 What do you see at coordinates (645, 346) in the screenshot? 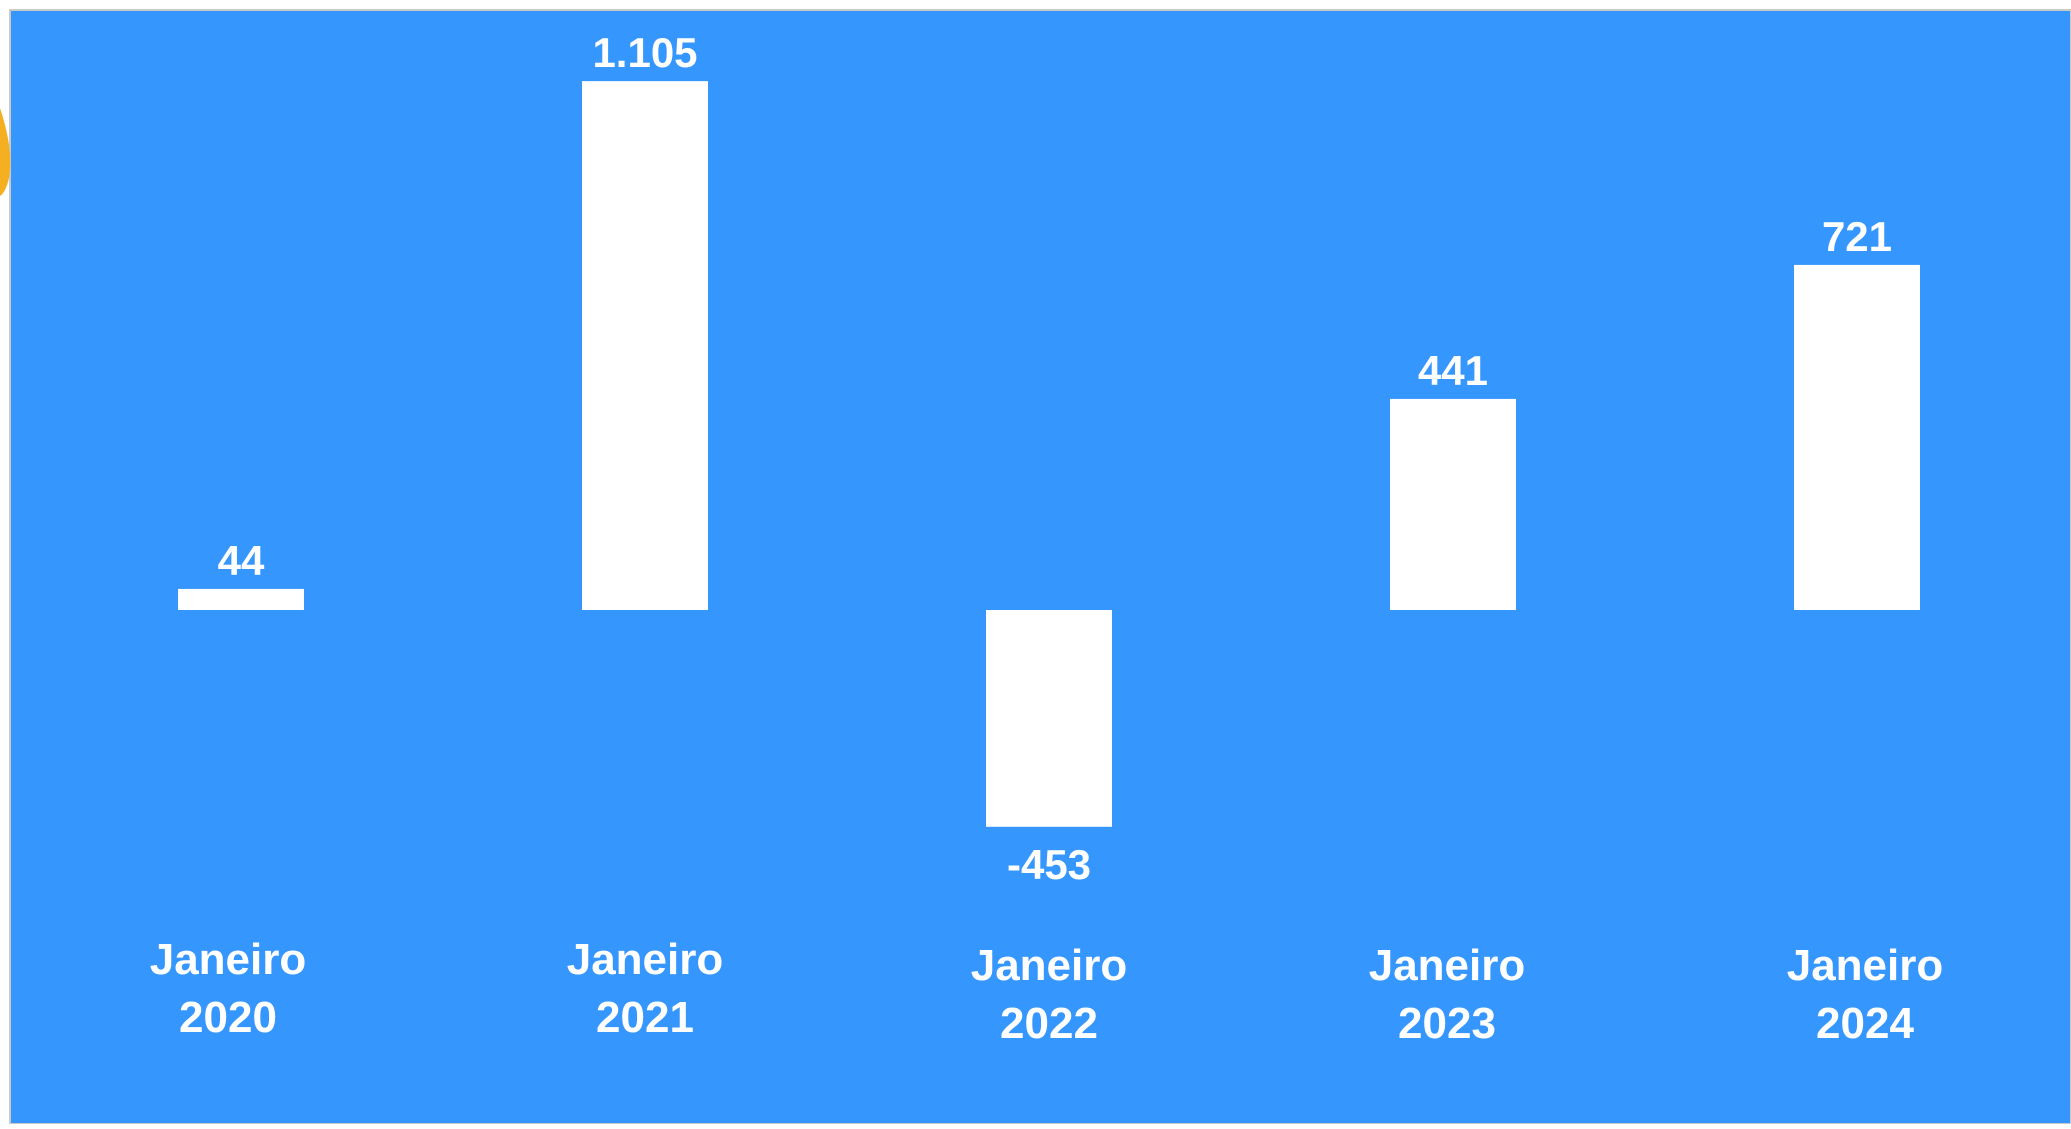
I see `bar-2021` at bounding box center [645, 346].